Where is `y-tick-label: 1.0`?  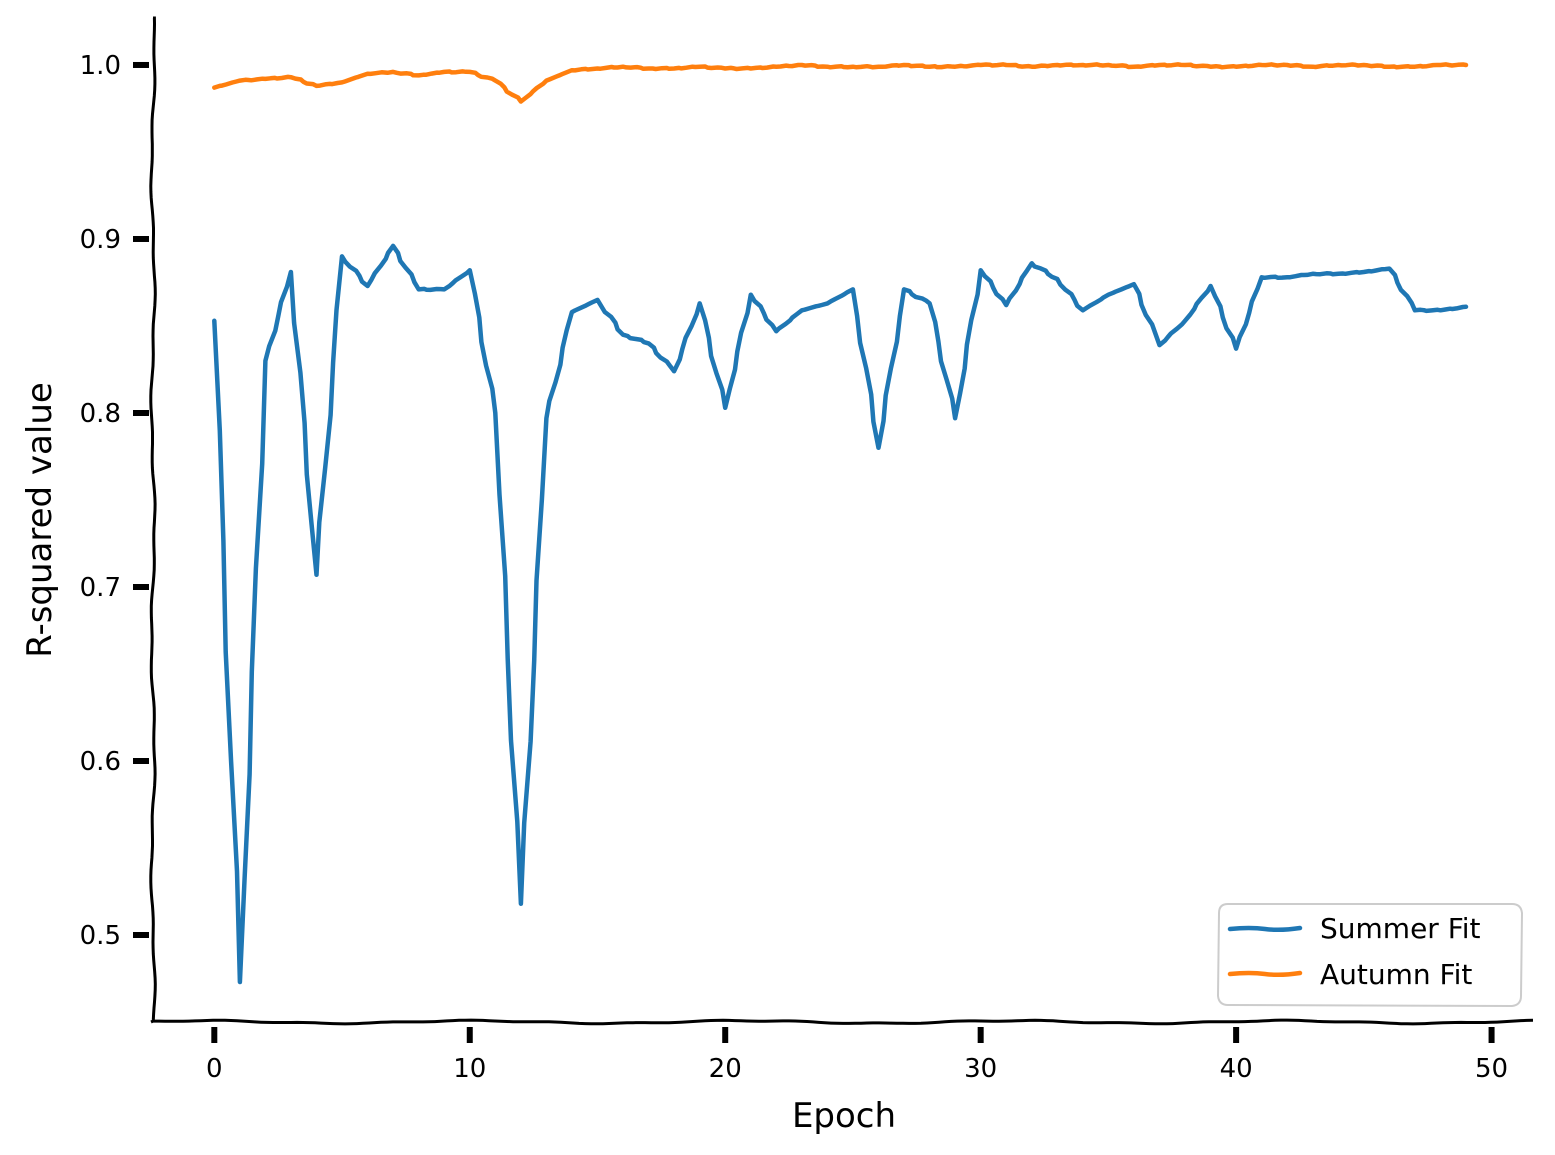 y-tick-label: 1.0 is located at coordinates (100, 66).